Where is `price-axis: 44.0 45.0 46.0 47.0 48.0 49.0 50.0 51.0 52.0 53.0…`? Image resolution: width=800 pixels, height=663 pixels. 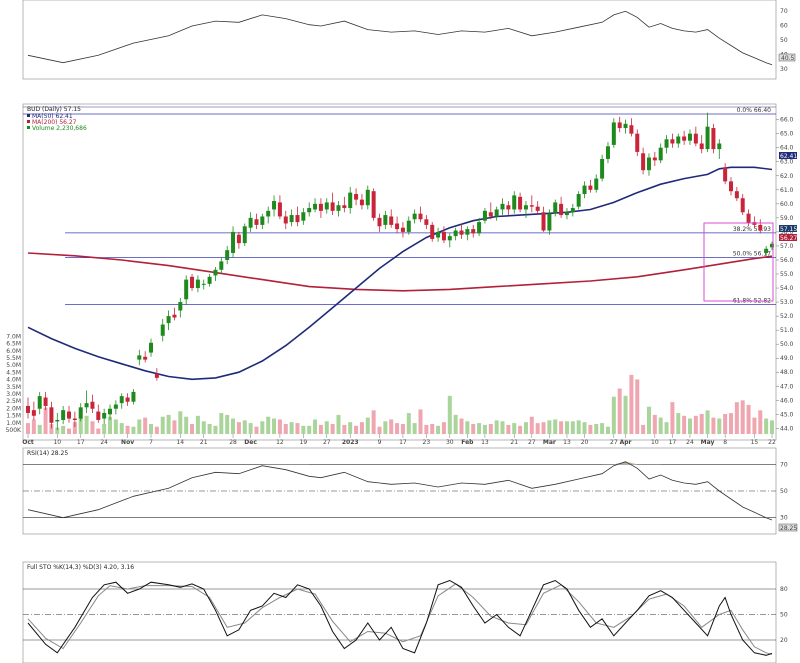 price-axis: 44.0 45.0 46.0 47.0 48.0 49.0 50.0 51.0 52.0 53.0… is located at coordinates (785, 274).